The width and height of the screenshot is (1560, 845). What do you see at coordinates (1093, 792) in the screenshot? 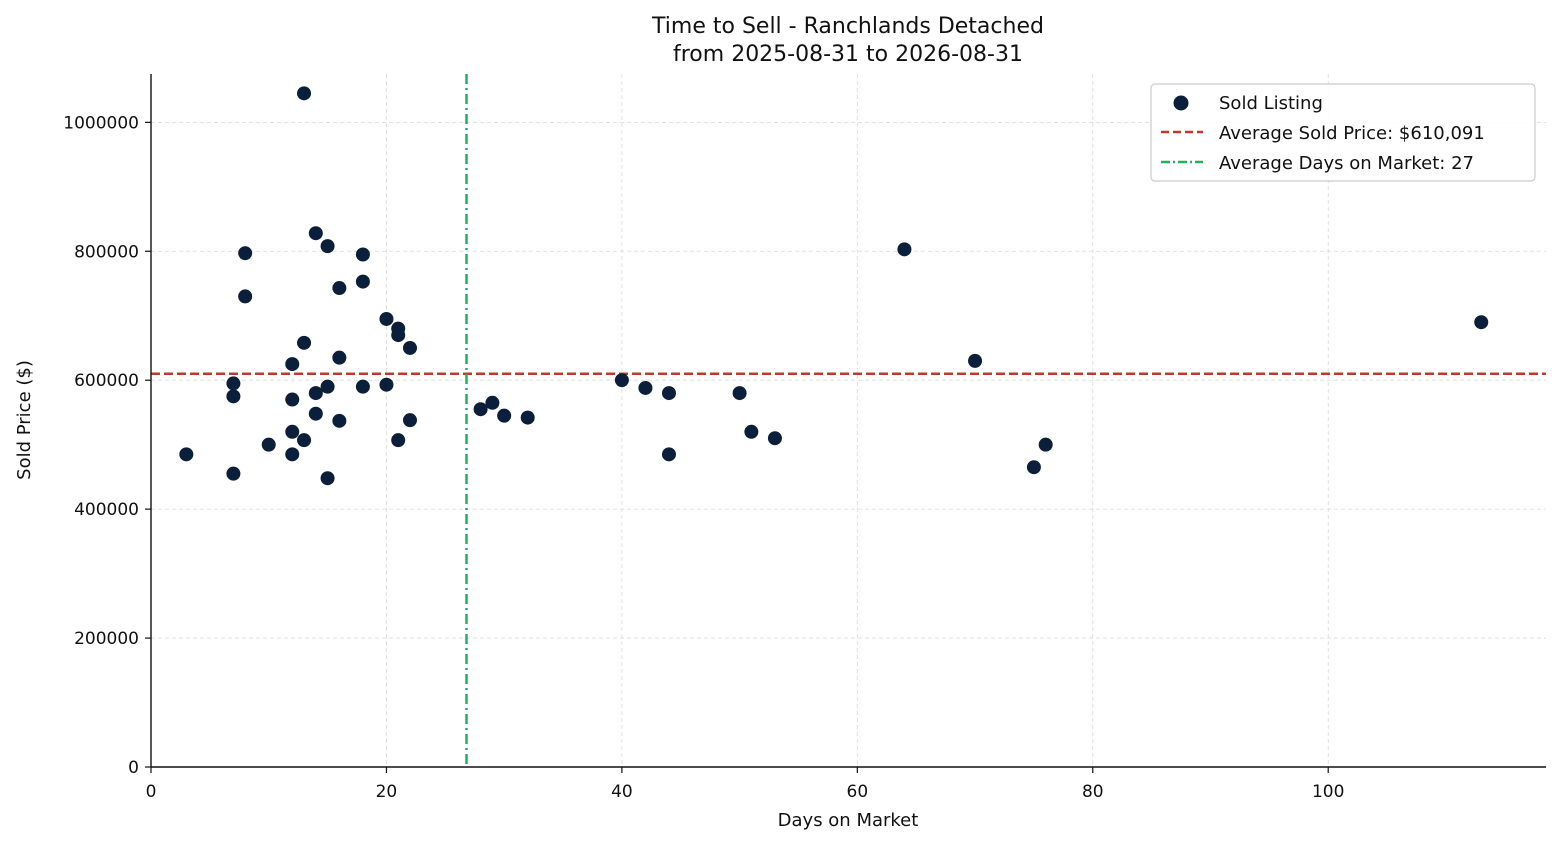
I see `x-tick-label: 80` at bounding box center [1093, 792].